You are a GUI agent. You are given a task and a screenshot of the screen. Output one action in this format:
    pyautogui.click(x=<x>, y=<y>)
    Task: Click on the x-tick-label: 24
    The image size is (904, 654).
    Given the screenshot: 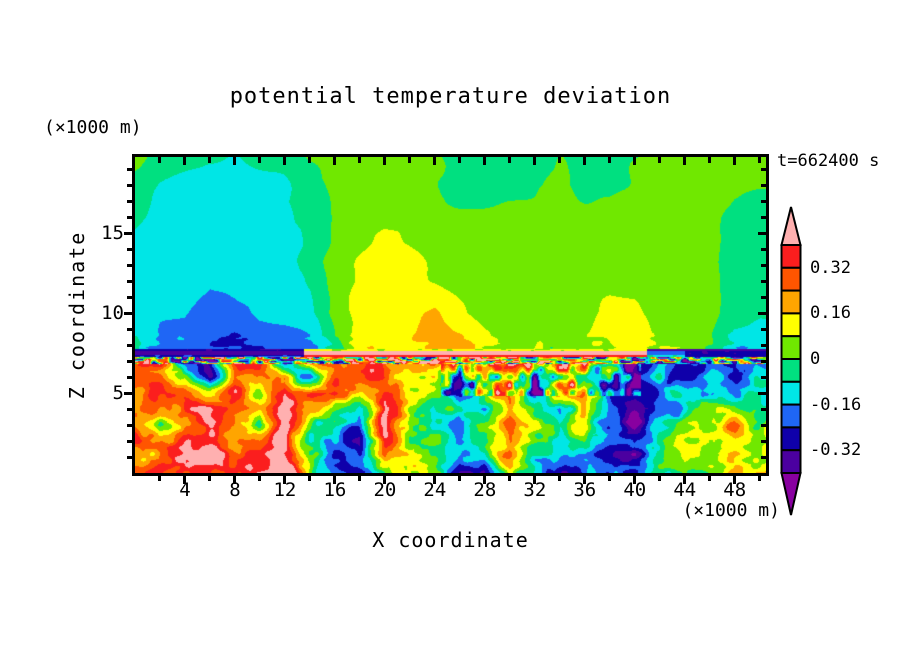 What is the action you would take?
    pyautogui.click(x=435, y=490)
    